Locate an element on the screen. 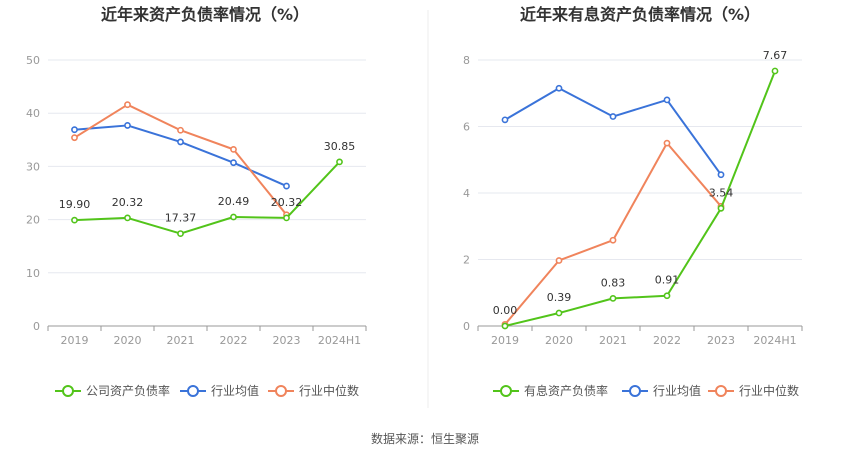 This screenshot has width=850, height=459. data-label: 3.54 is located at coordinates (721, 192).